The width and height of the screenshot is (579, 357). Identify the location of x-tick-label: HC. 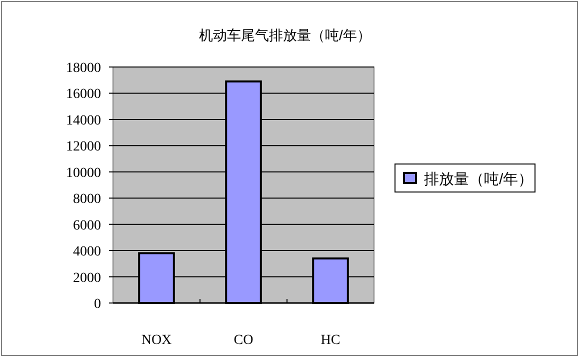
(330, 340).